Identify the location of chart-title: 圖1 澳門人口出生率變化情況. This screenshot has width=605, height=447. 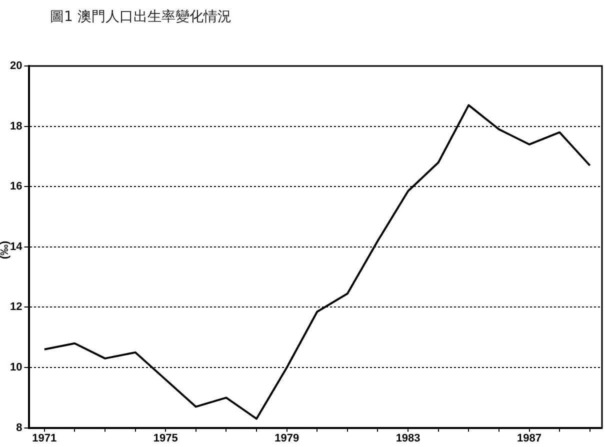
(141, 17).